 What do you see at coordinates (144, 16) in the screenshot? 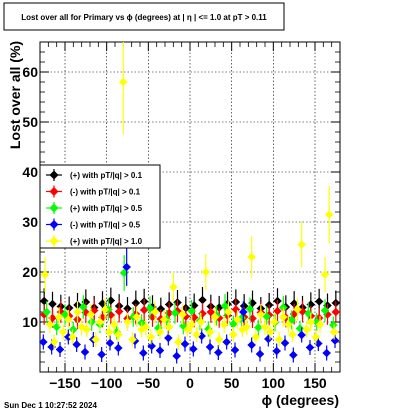
I see `title-box` at bounding box center [144, 16].